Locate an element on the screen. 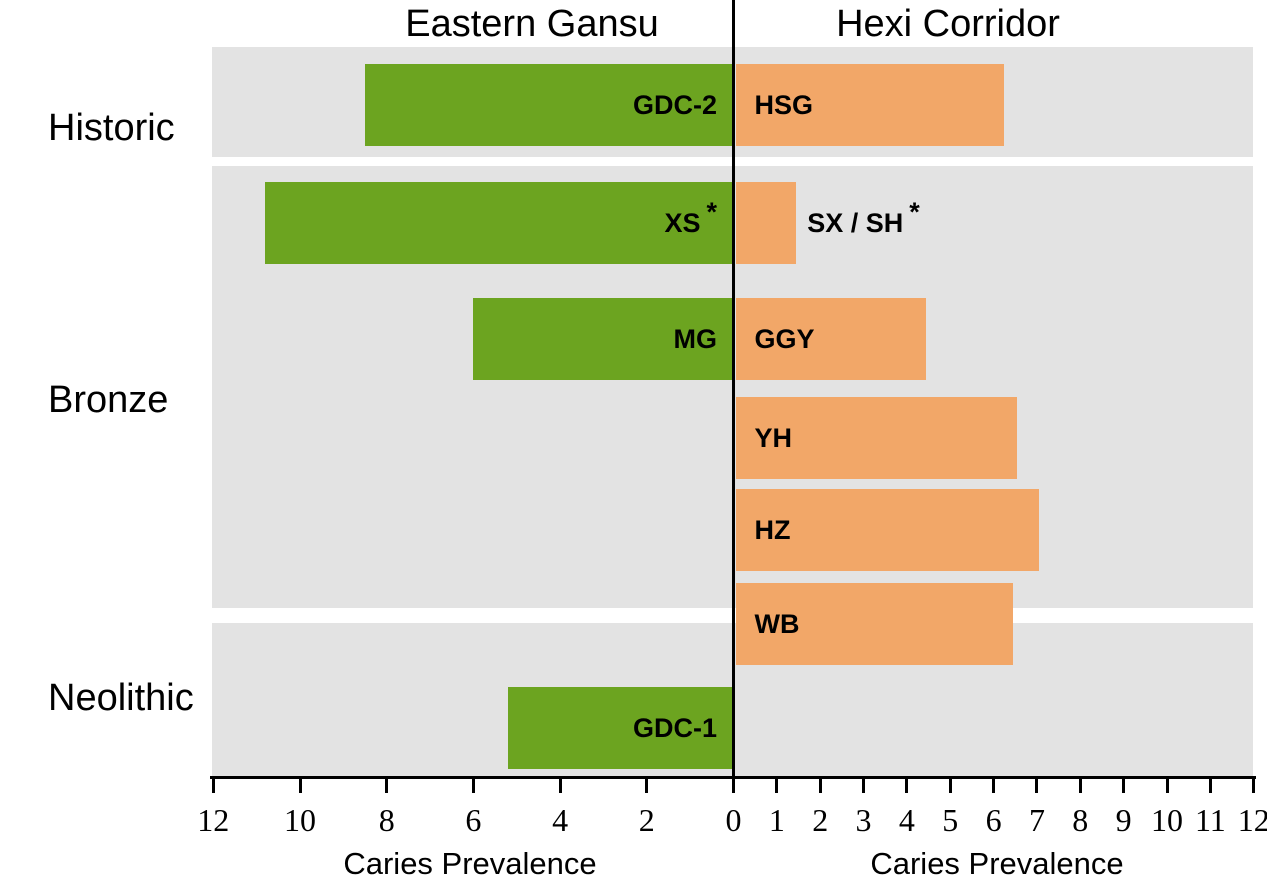 The height and width of the screenshot is (878, 1267). bar-site-label: HZ is located at coordinates (773, 530).